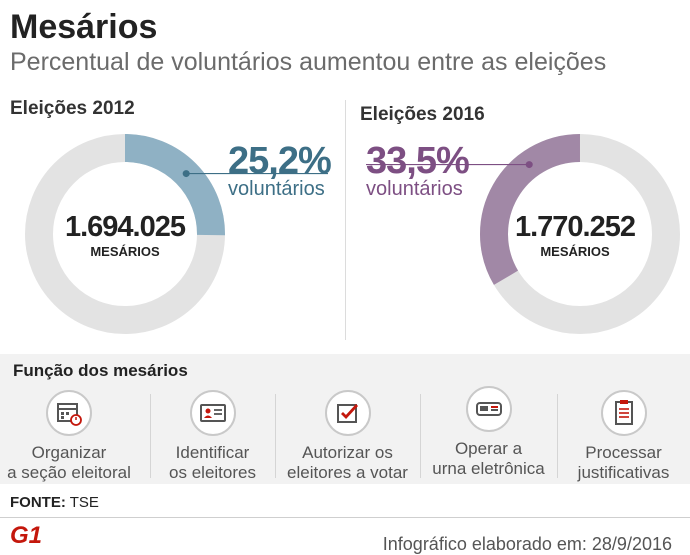 This screenshot has width=690, height=555. What do you see at coordinates (488, 409) in the screenshot?
I see `voting-machine-icon` at bounding box center [488, 409].